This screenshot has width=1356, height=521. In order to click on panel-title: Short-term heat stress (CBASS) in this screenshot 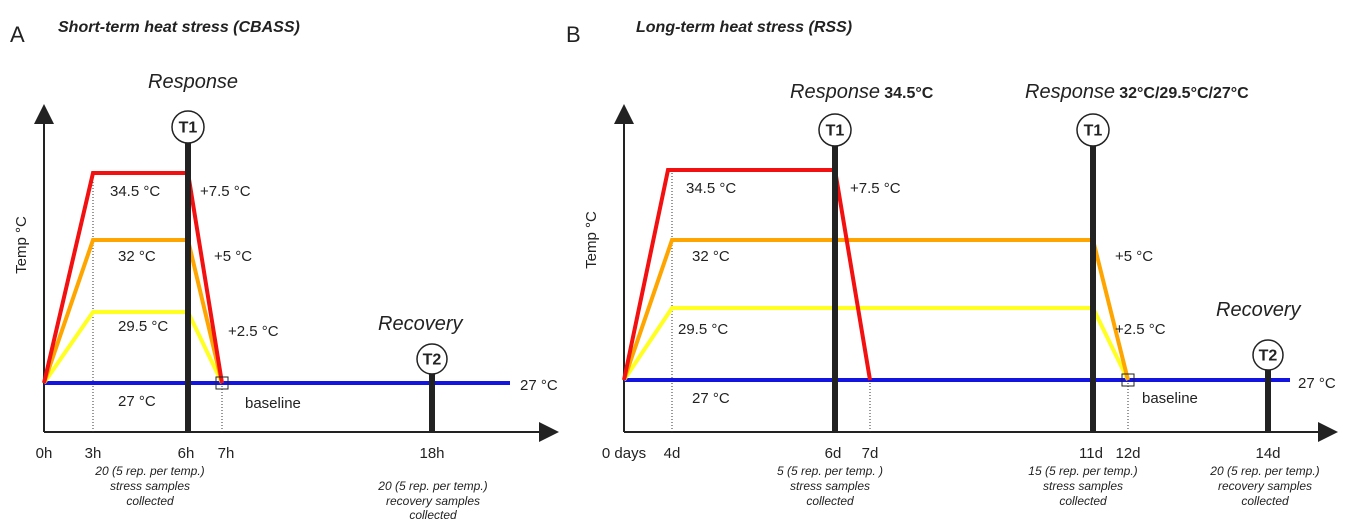, I will do `click(179, 27)`.